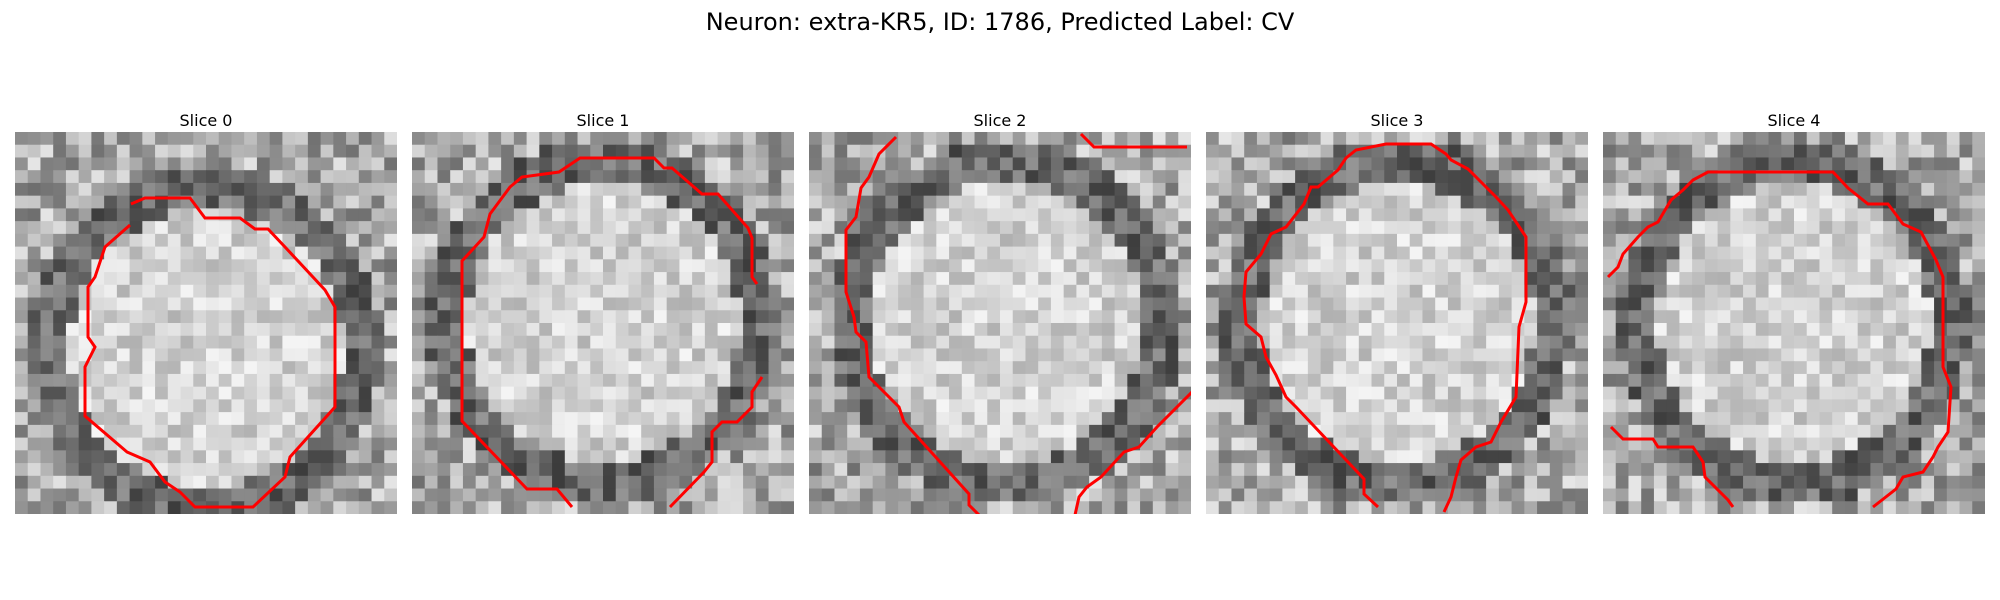  I want to click on slice-panel-1: Slice 1, so click(603, 312).